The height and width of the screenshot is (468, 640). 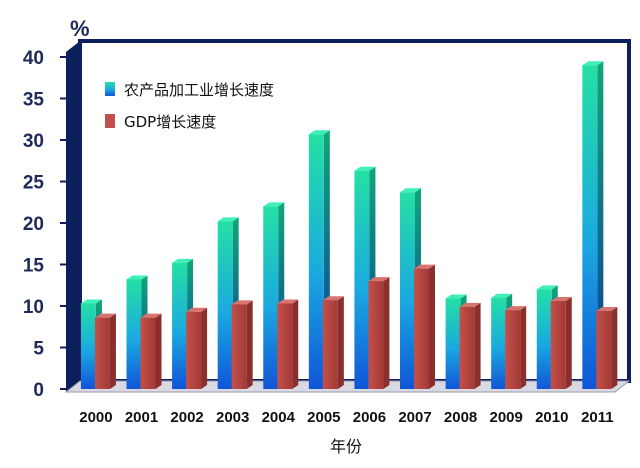 What do you see at coordinates (460, 417) in the screenshot?
I see `x-tick-label: 2008` at bounding box center [460, 417].